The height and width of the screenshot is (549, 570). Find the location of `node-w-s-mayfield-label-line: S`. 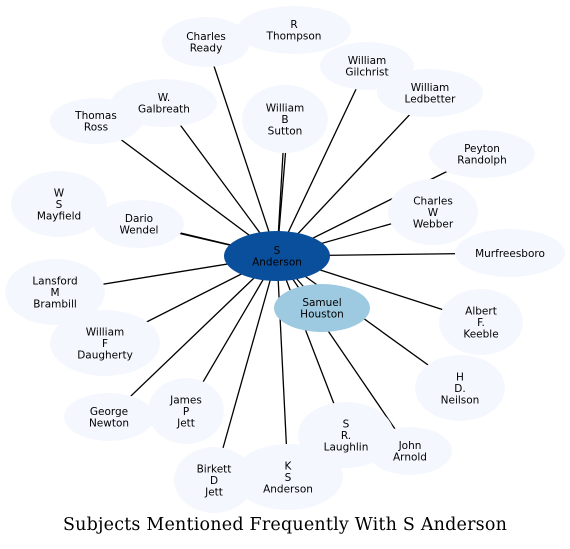

node-w-s-mayfield-label-line: S is located at coordinates (59, 205).